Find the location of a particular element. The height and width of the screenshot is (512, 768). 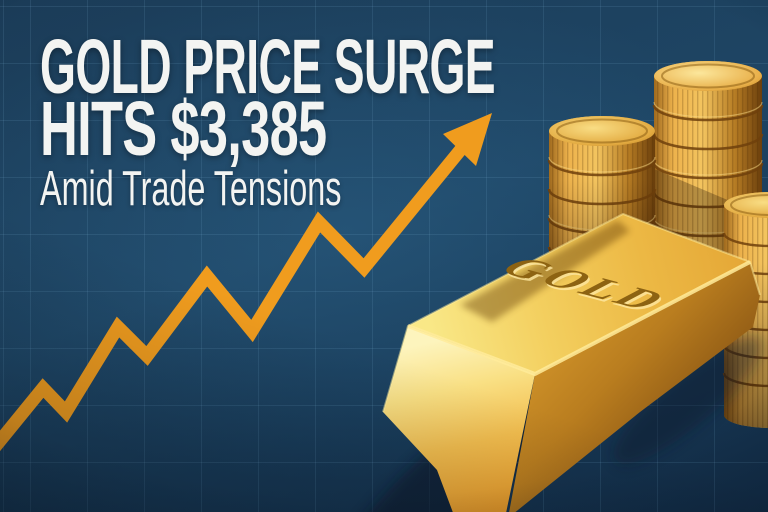

headline-line-2: HITS $3,385 is located at coordinates (183, 129).